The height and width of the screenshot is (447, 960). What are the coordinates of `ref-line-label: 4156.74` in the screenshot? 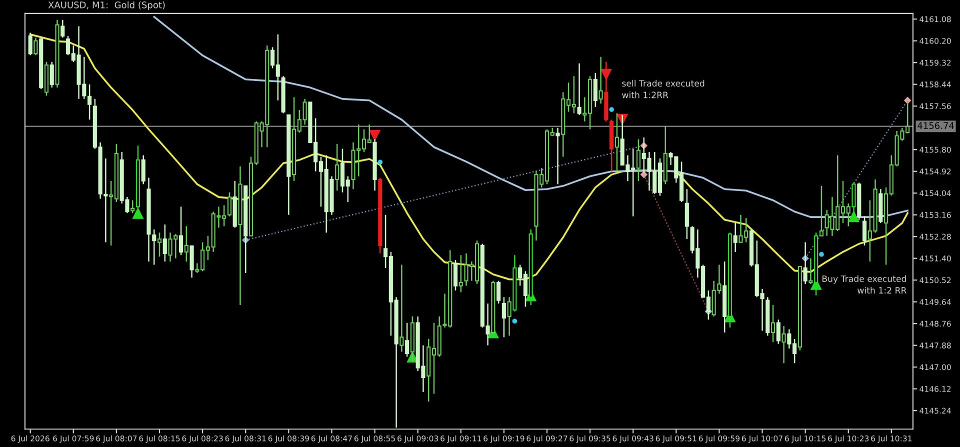 It's located at (936, 125).